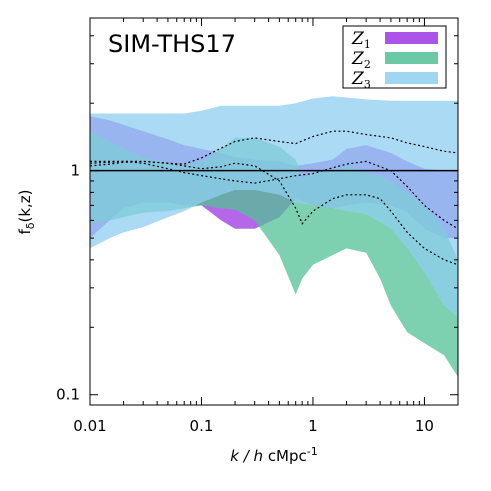 The width and height of the screenshot is (491, 491). Describe the element at coordinates (411, 58) in the screenshot. I see `legend-swatch-z2` at that location.